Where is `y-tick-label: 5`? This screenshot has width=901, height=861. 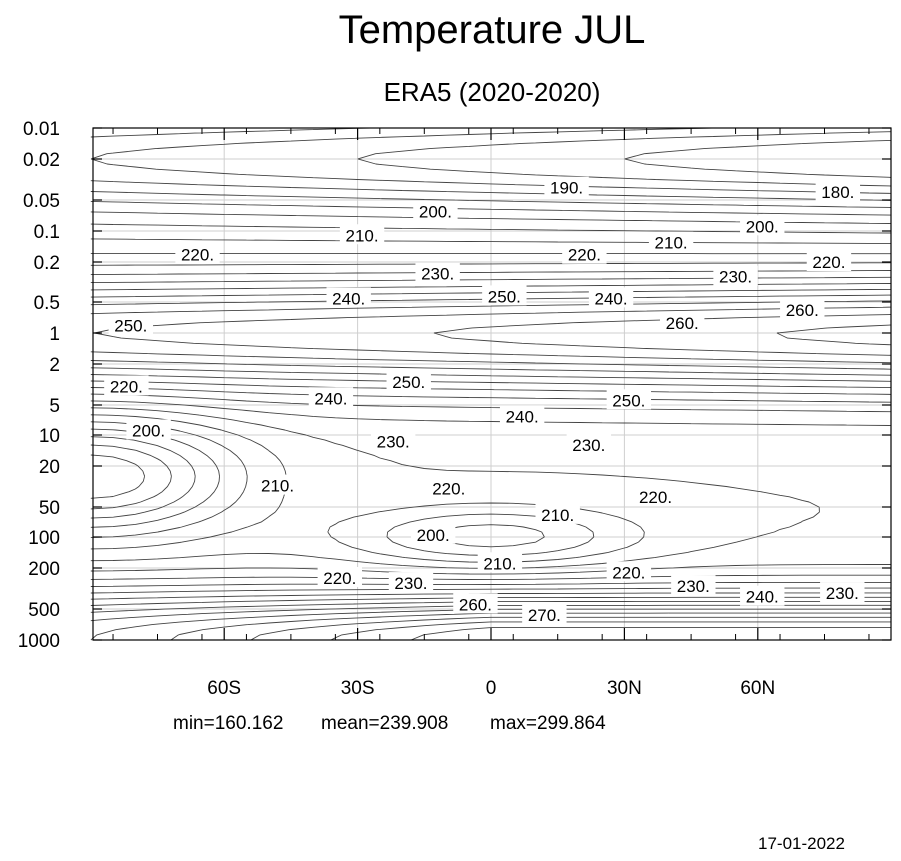
y-tick-label: 5 is located at coordinates (54, 406).